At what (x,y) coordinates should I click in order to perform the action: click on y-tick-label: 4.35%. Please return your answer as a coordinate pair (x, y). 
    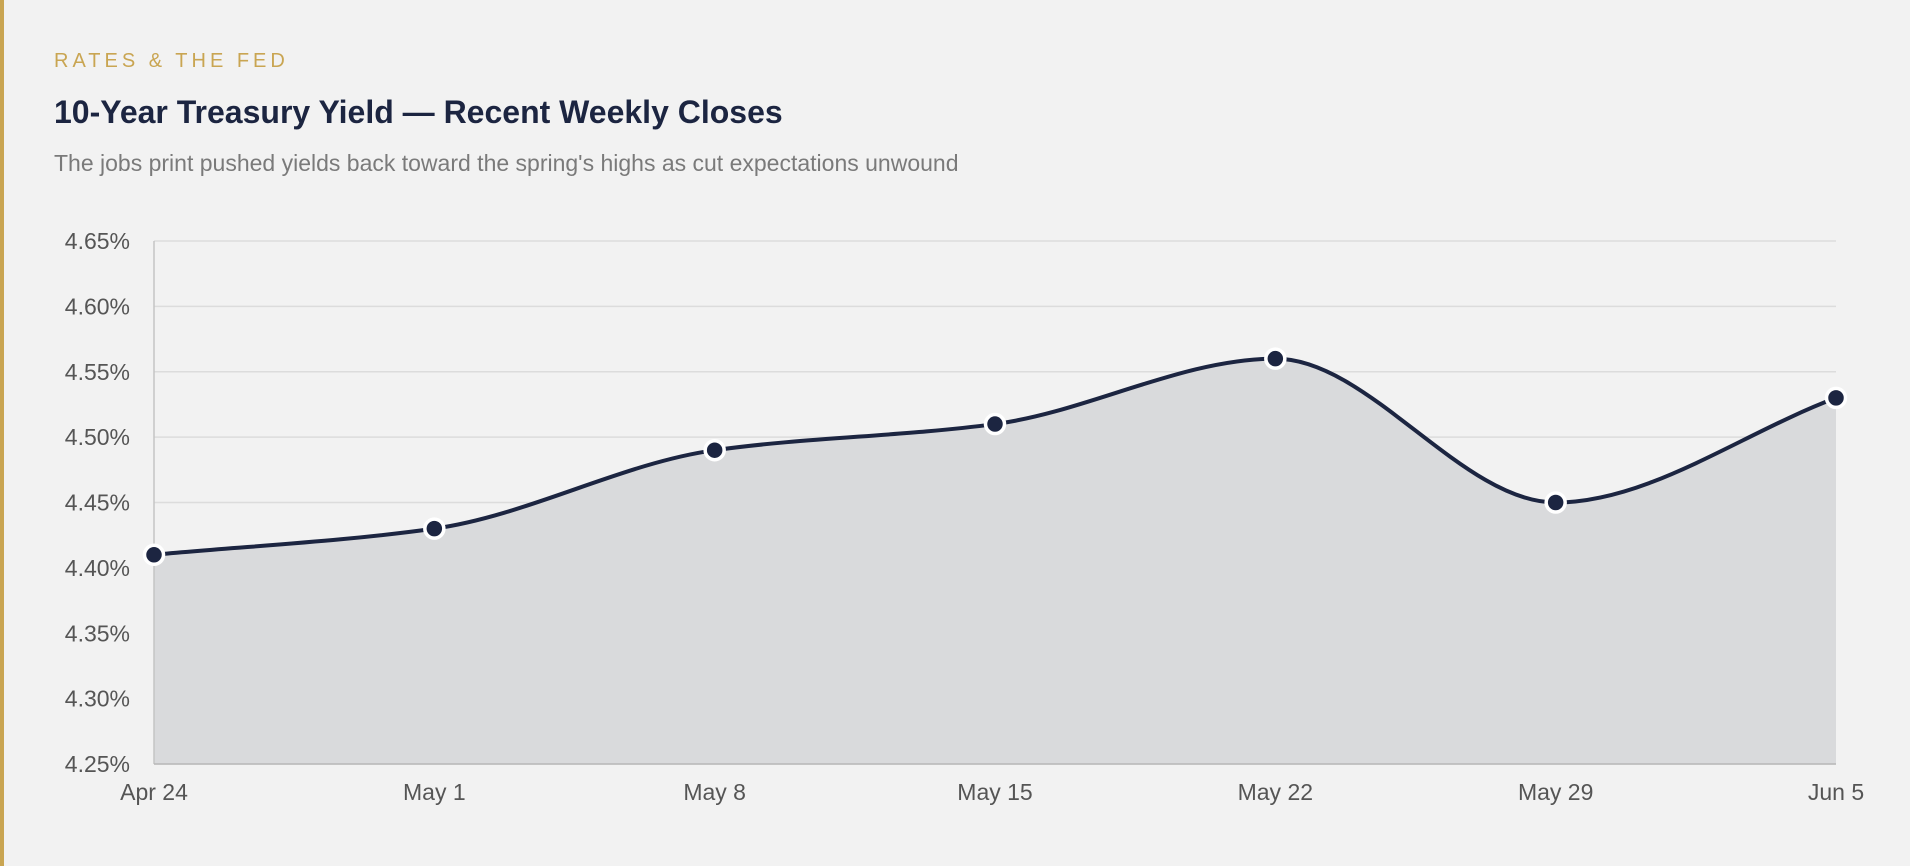
    Looking at the image, I should click on (97, 633).